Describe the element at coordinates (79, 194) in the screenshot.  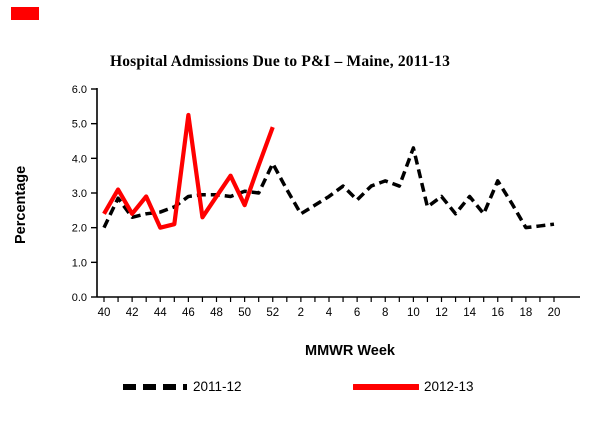
I see `y-tick-label: 3.0` at that location.